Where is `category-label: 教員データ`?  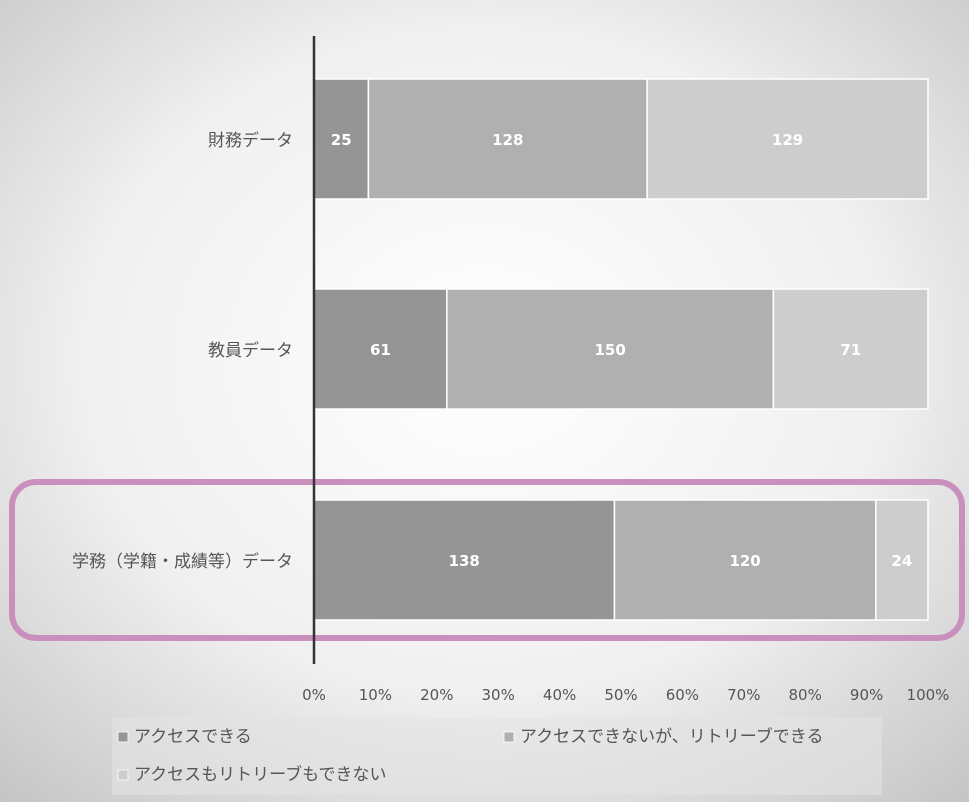
category-label: 教員データ is located at coordinates (250, 350).